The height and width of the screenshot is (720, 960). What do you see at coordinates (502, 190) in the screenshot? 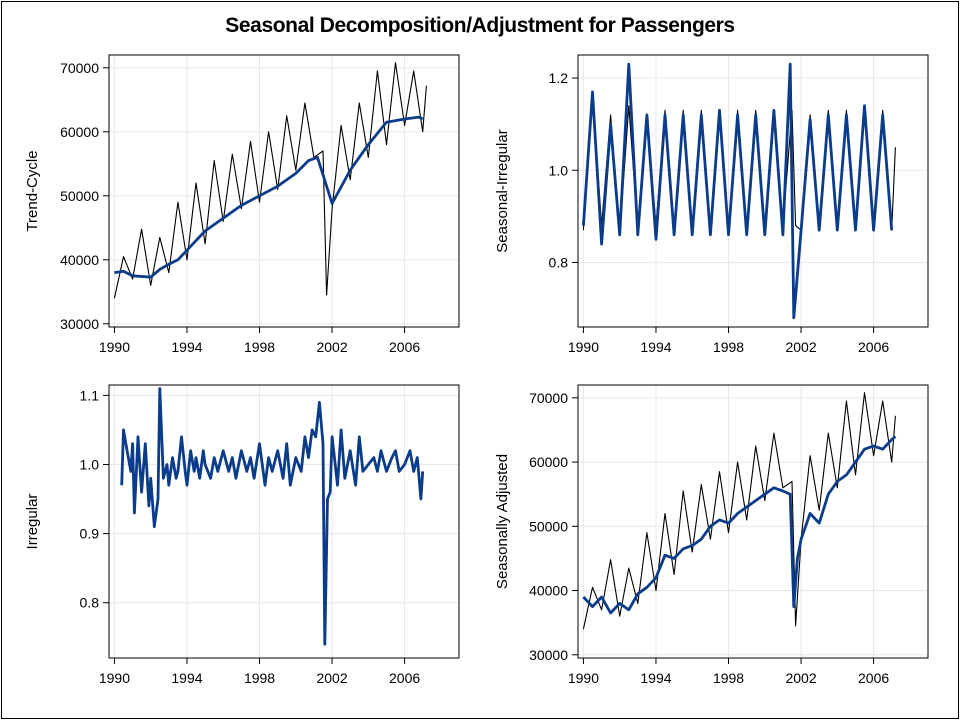
I see `y-axis-label: Seasonal-Irregular` at bounding box center [502, 190].